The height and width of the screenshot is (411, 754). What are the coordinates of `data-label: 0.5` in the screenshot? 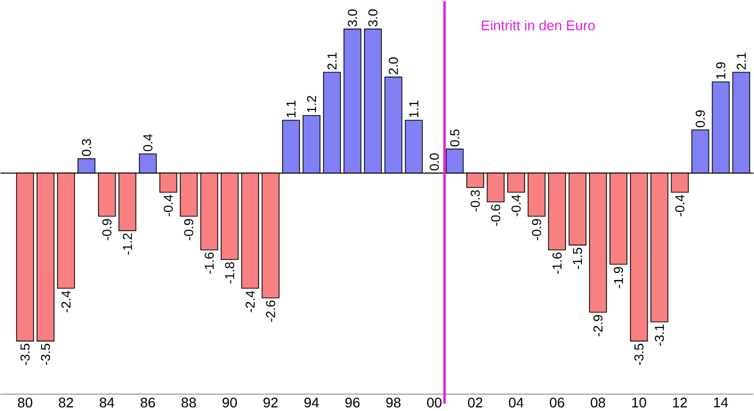 It's located at (455, 138).